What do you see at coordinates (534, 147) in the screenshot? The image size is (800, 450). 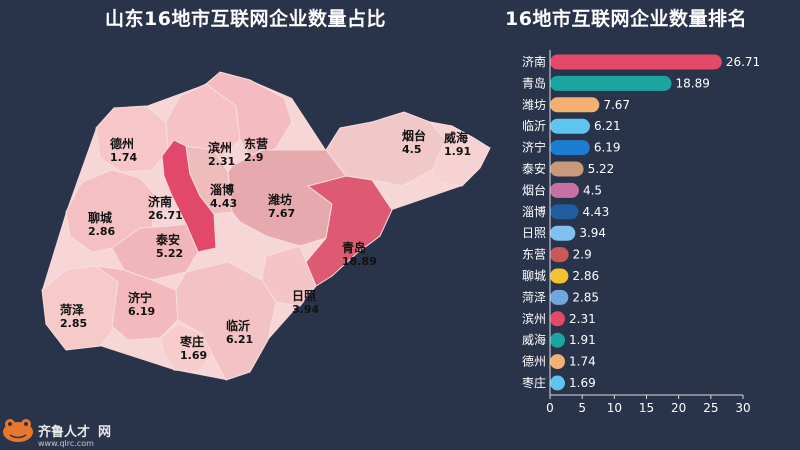 I see `bar-category-label: 济宁` at bounding box center [534, 147].